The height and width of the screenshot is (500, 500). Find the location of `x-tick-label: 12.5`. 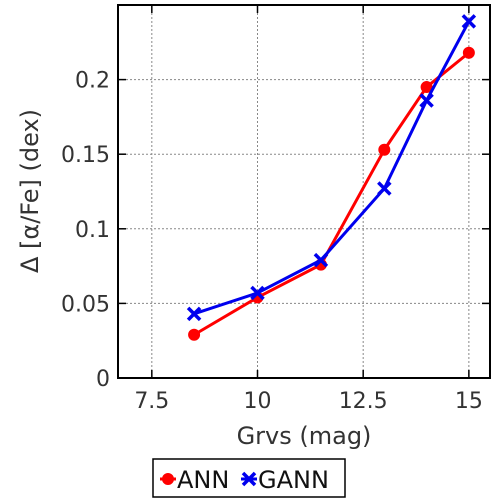

x-tick-label: 12.5 is located at coordinates (363, 401).